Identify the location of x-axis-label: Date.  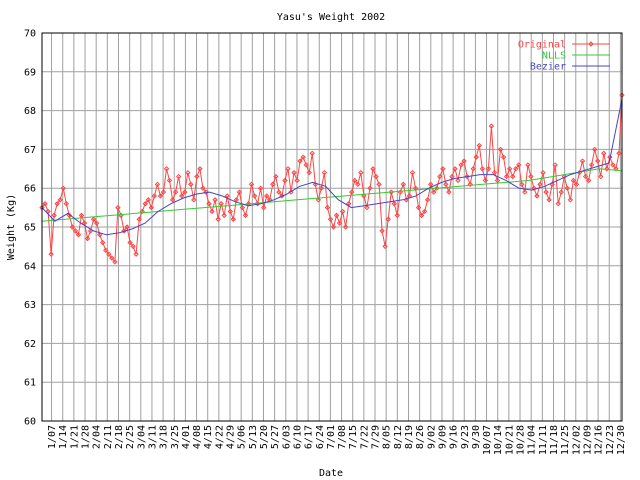
(331, 473).